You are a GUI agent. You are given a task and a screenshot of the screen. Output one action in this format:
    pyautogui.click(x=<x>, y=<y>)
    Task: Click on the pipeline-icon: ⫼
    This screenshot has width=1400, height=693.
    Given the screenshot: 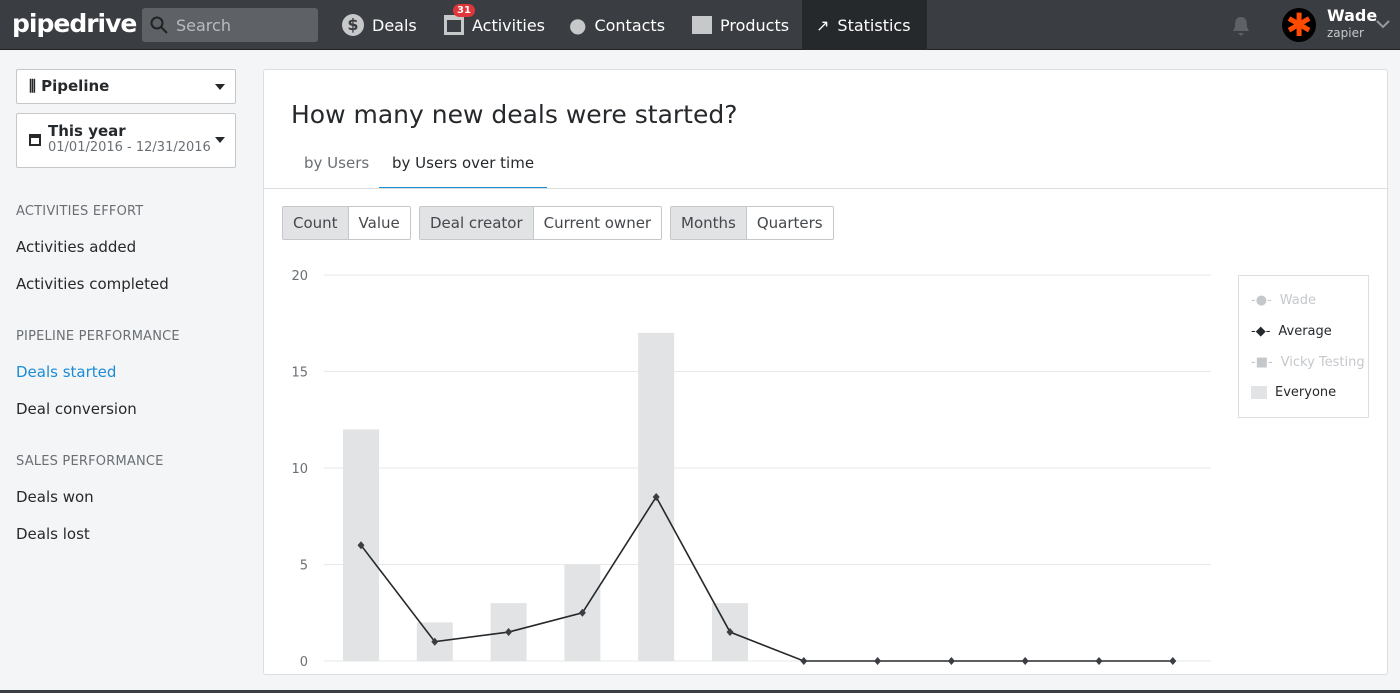 What is the action you would take?
    pyautogui.click(x=35, y=86)
    